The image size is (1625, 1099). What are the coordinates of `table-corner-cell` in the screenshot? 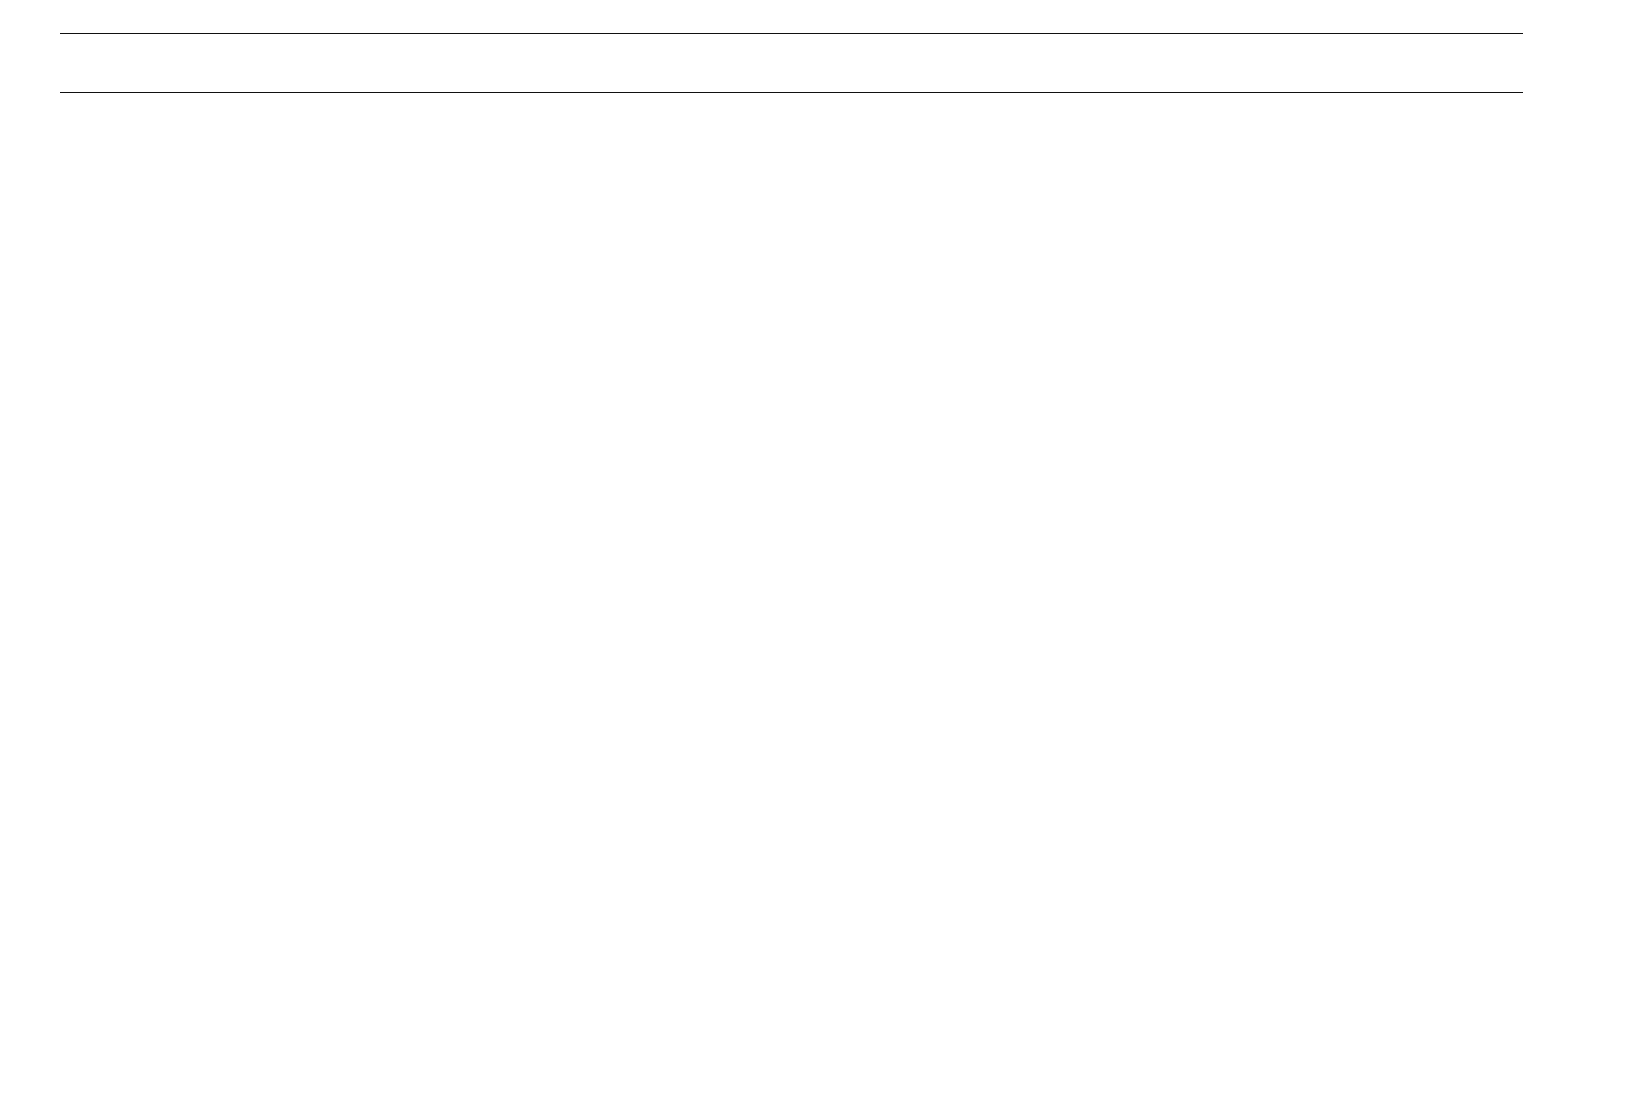 It's located at (791, 47).